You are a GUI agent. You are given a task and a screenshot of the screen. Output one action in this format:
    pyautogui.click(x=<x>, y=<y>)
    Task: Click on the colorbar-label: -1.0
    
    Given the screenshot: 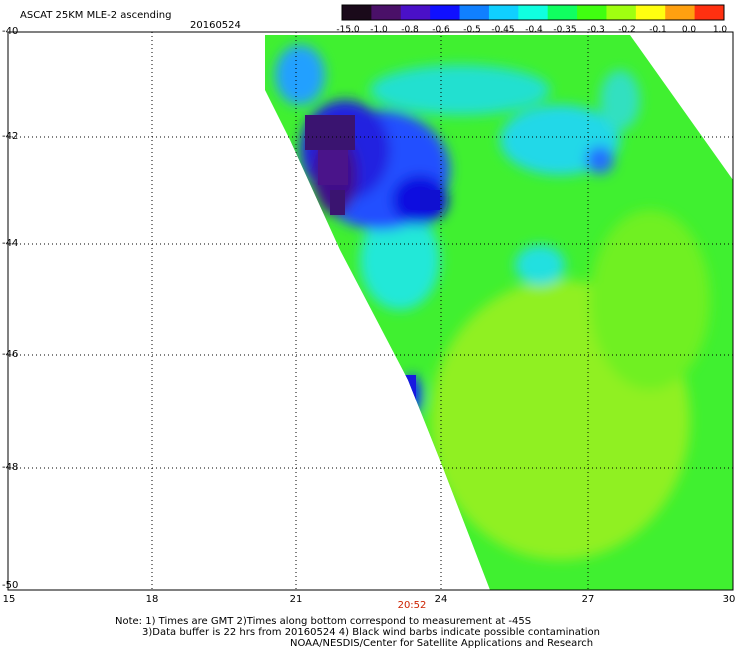 What is the action you would take?
    pyautogui.click(x=379, y=30)
    